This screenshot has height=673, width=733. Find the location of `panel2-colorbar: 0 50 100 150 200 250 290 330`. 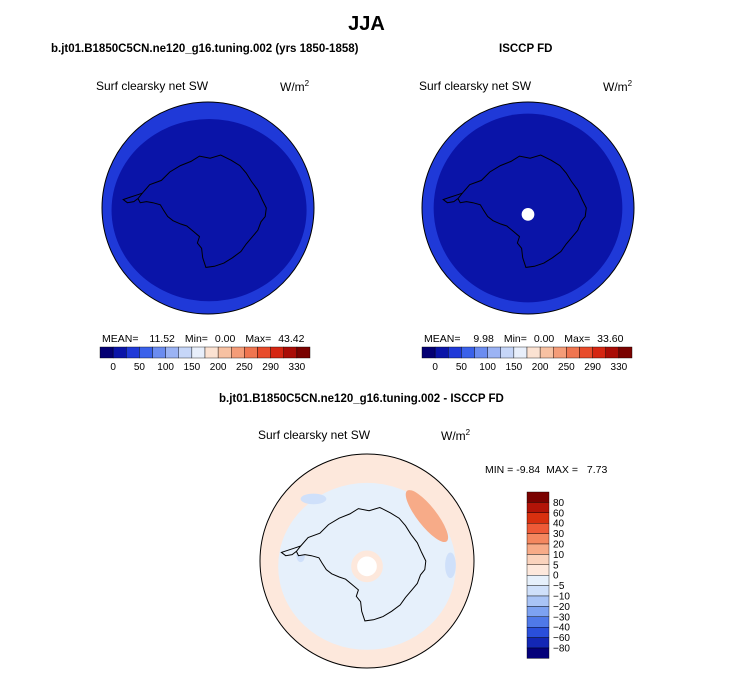

panel2-colorbar: 0 50 100 150 200 250 290 330 is located at coordinates (527, 359).